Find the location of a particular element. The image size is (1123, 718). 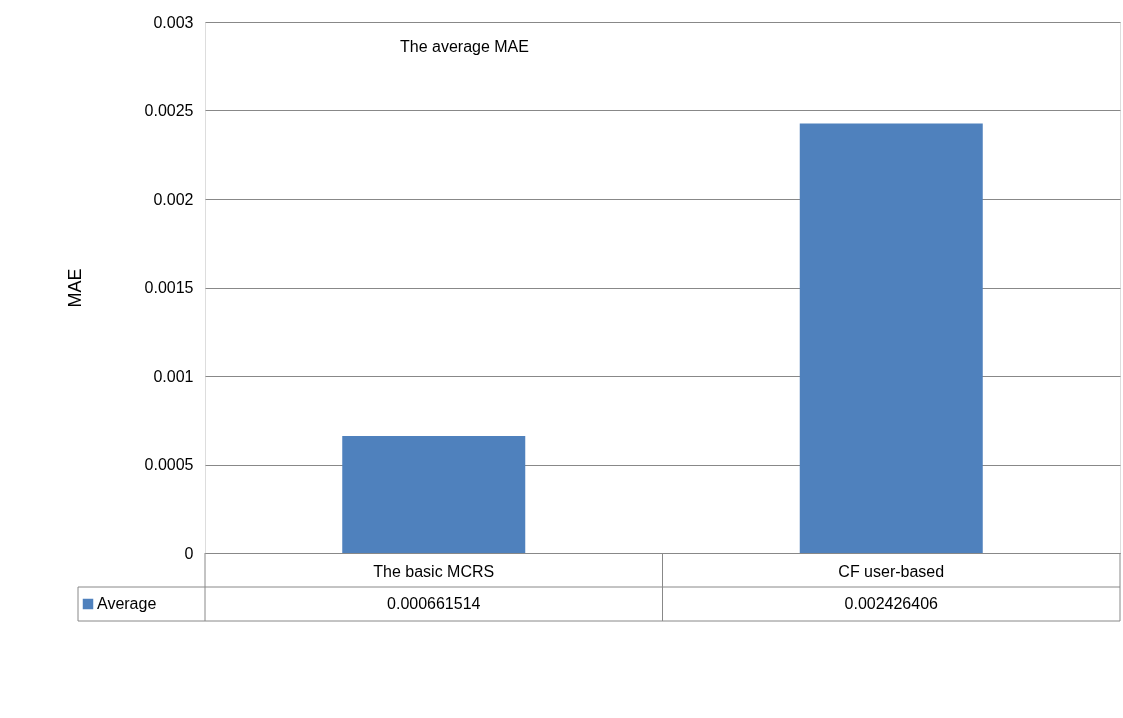

y-tick-label: 0 is located at coordinates (189, 553).